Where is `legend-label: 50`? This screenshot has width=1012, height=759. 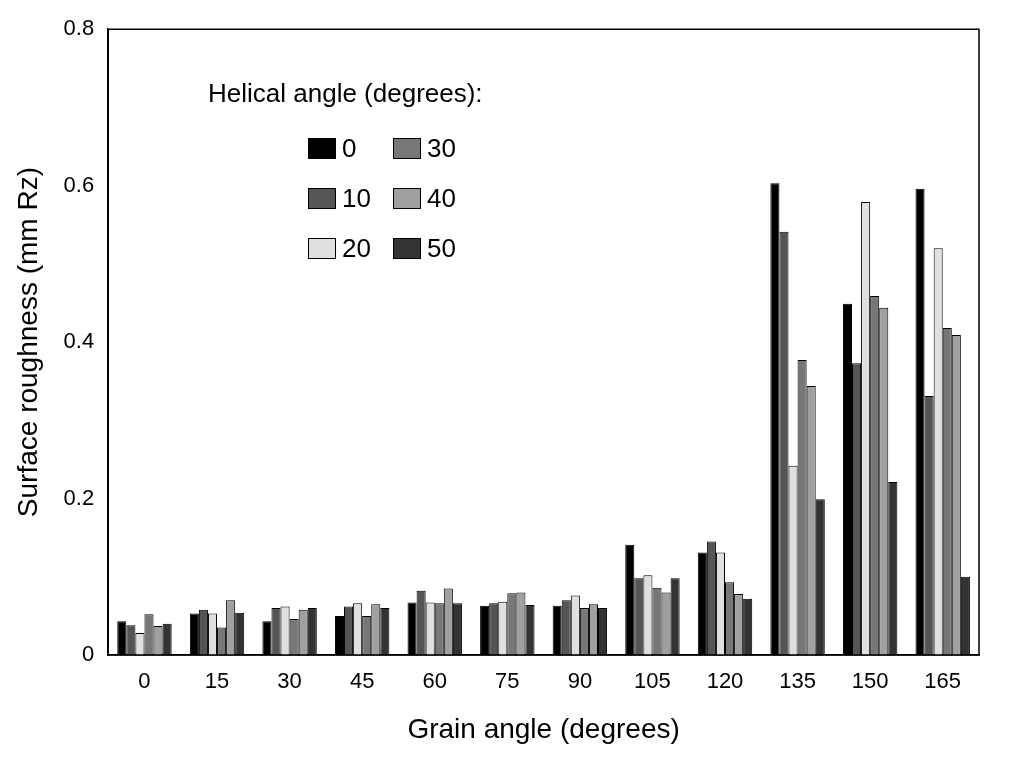 legend-label: 50 is located at coordinates (441, 248).